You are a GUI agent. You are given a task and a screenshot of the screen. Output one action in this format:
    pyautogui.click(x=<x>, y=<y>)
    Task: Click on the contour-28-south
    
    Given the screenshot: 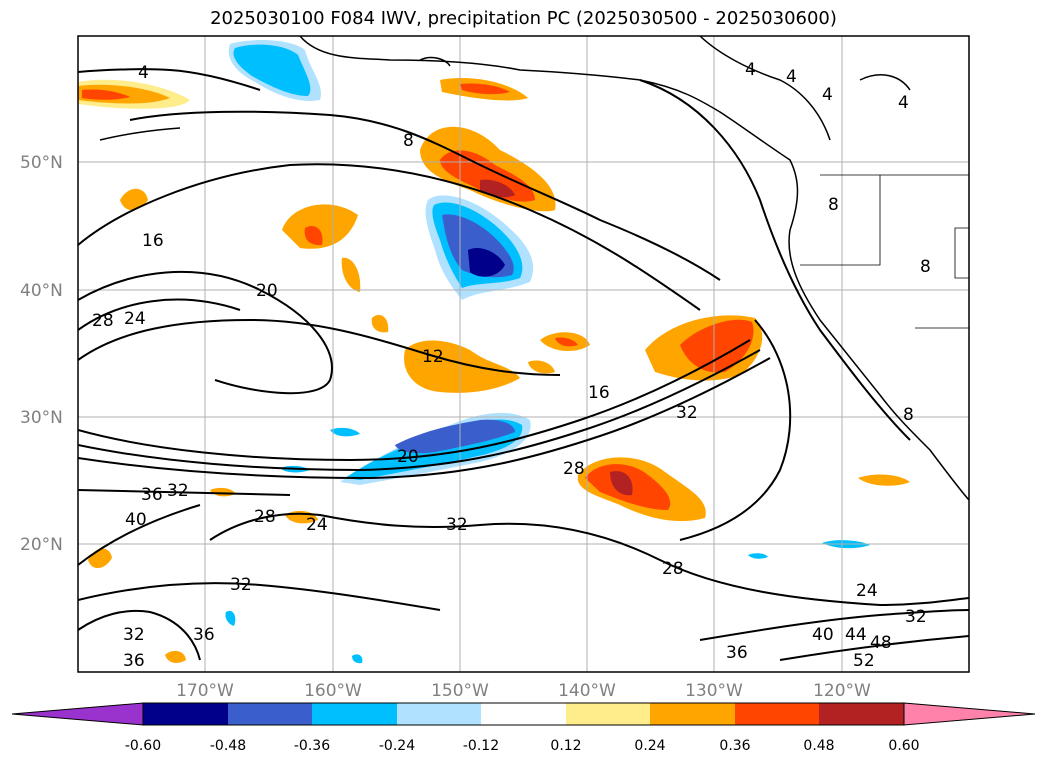 What is the action you would take?
    pyautogui.click(x=589, y=559)
    